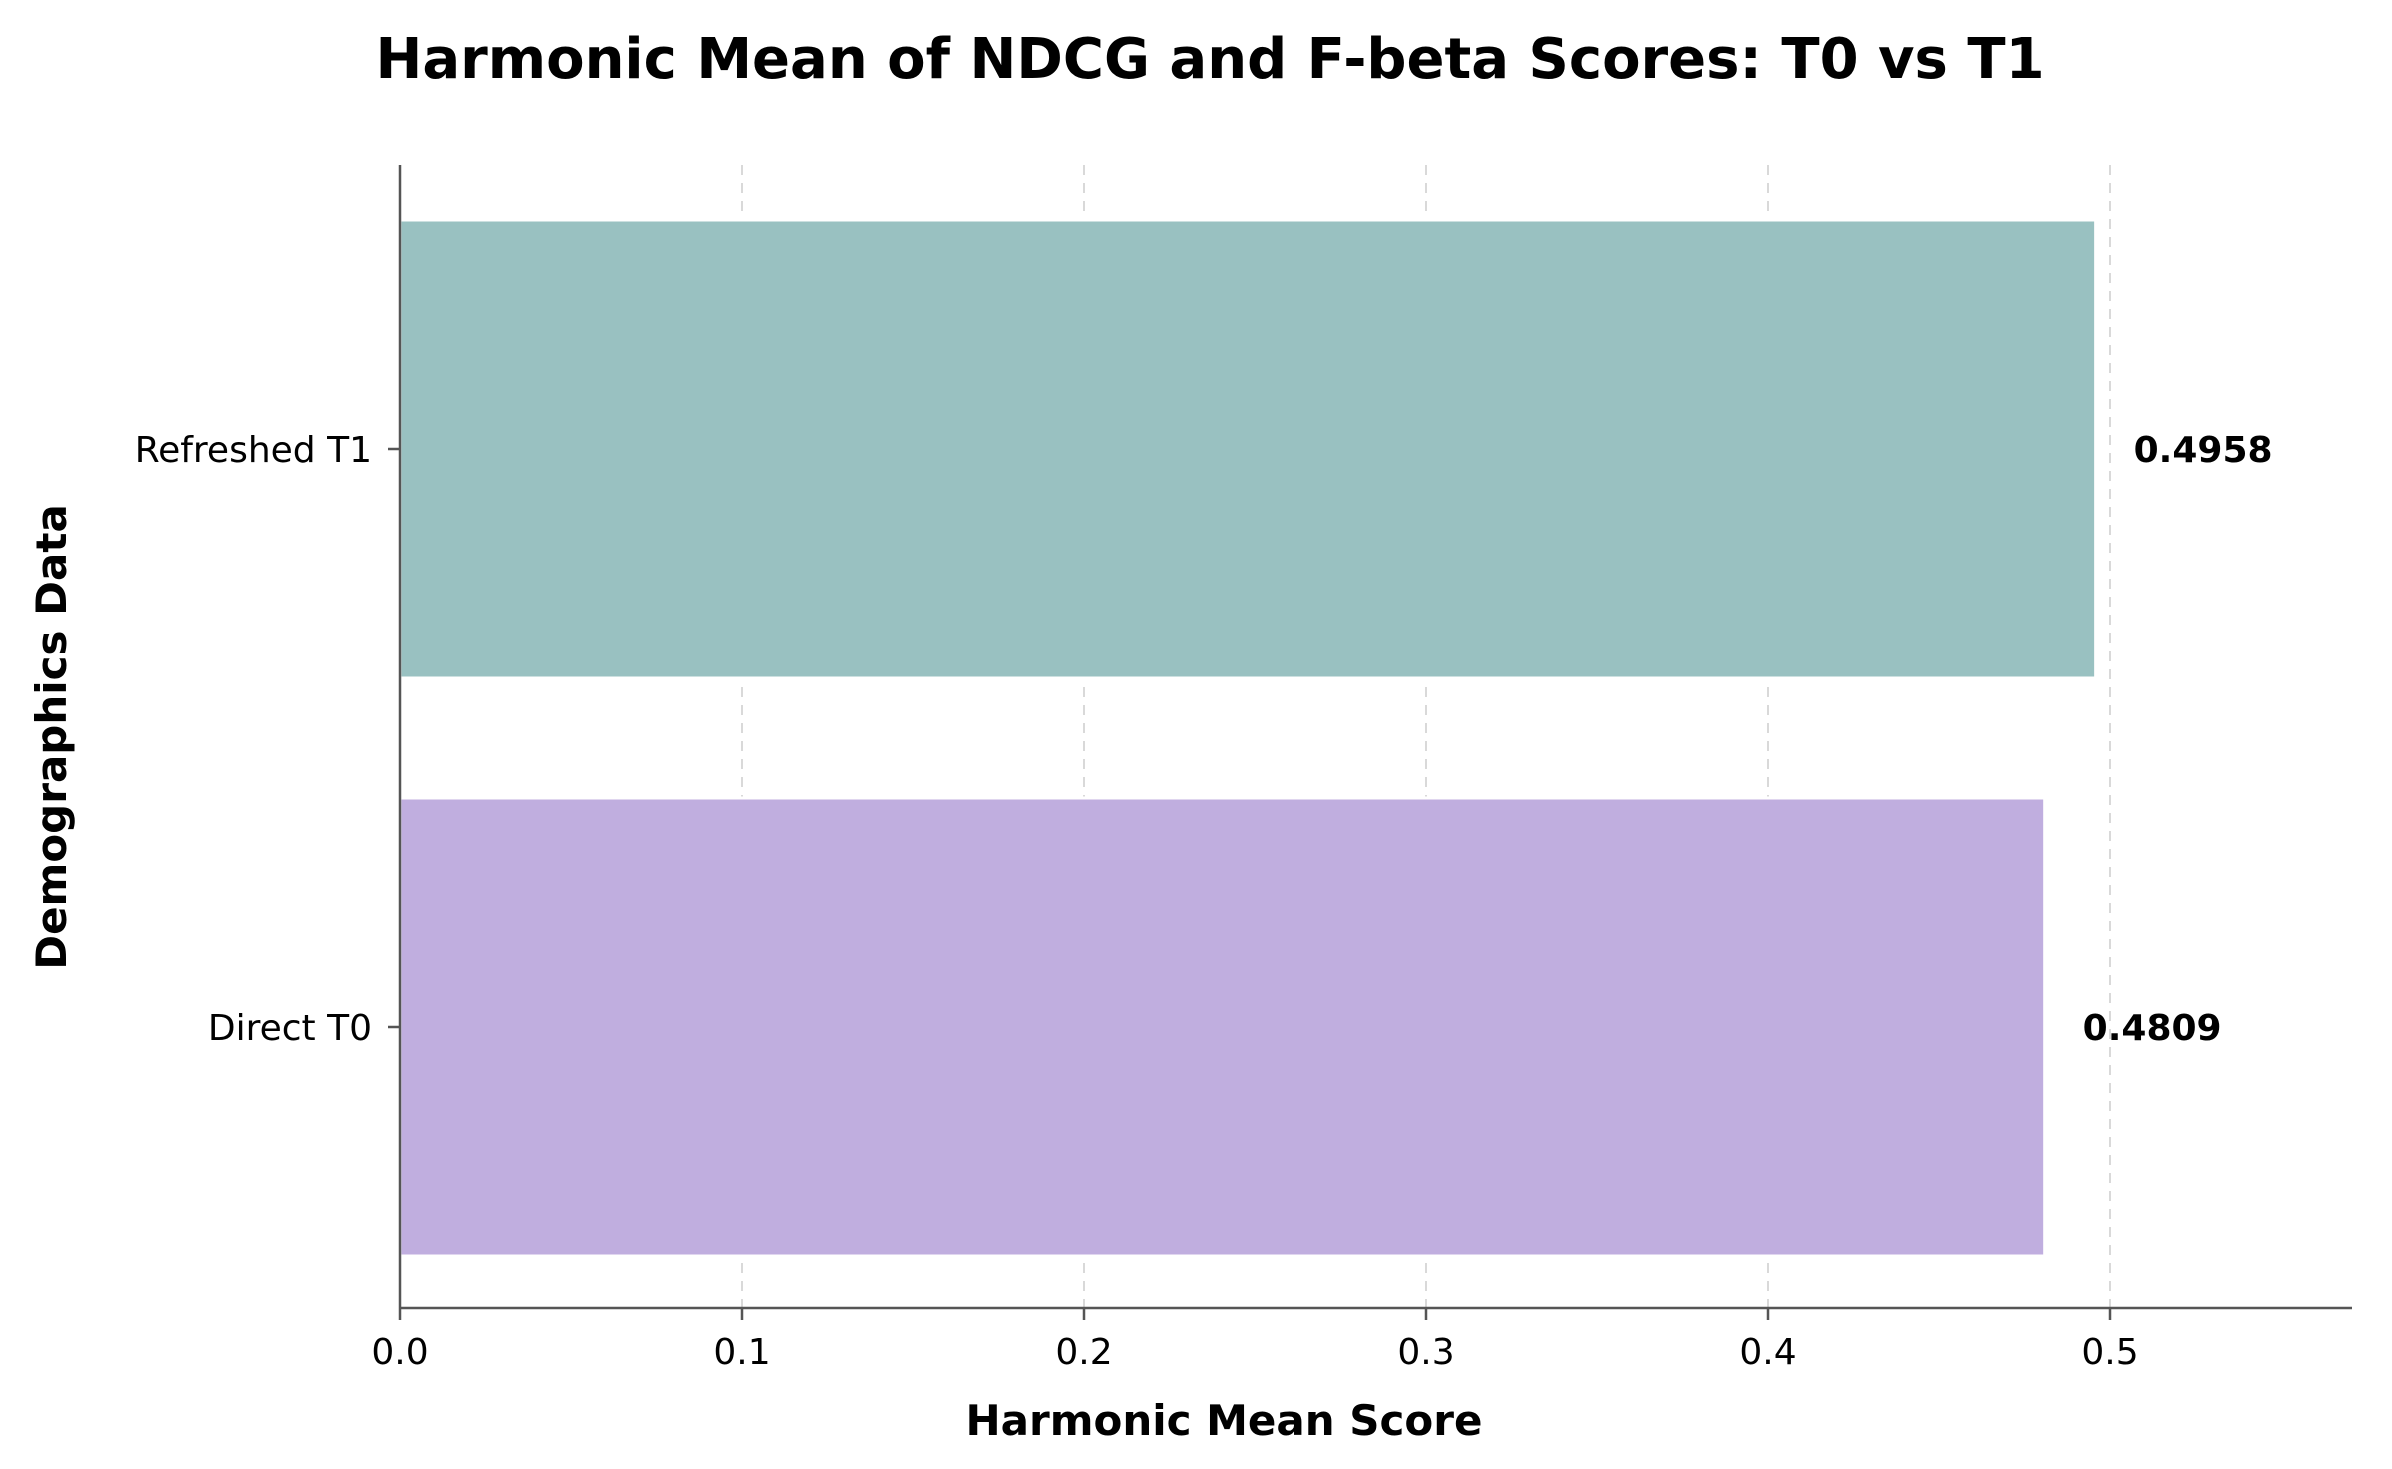 This screenshot has width=2392, height=1469. What do you see at coordinates (1224, 1420) in the screenshot?
I see `x-axis-label: Harmonic Mean Score` at bounding box center [1224, 1420].